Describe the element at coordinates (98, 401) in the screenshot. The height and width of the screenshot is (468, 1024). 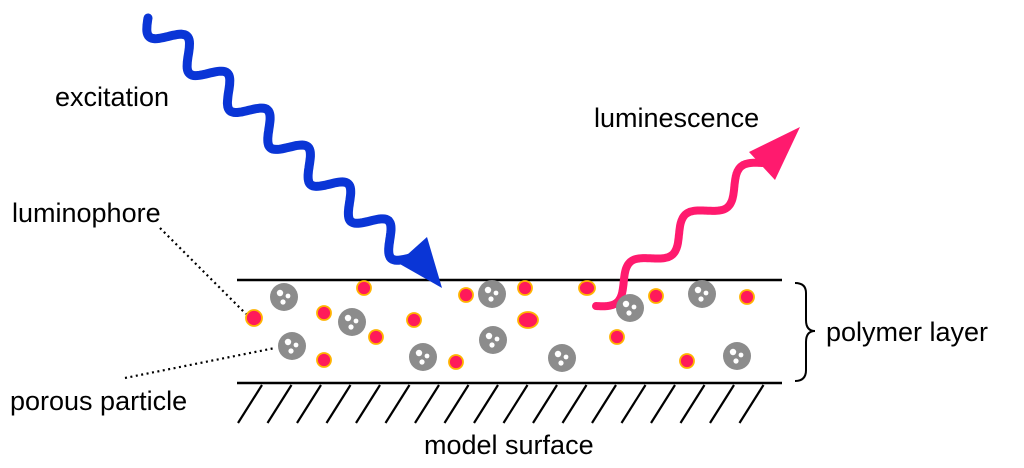
I see `porous-particle-label: porous particle` at that location.